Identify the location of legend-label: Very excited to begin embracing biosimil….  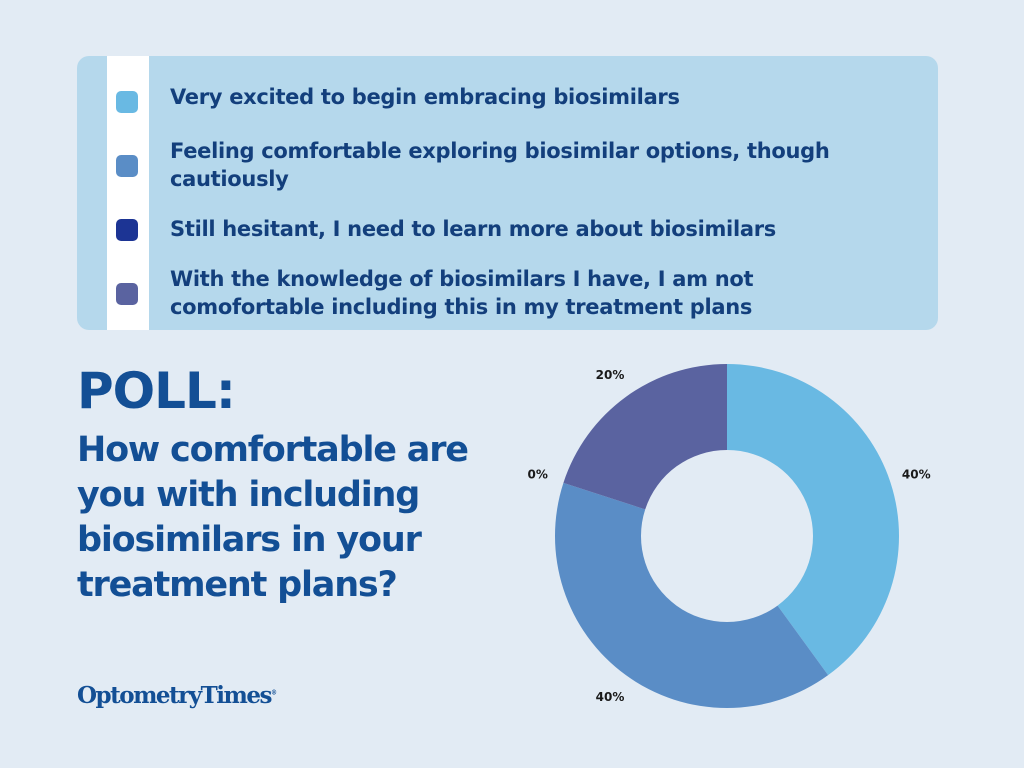
(425, 97).